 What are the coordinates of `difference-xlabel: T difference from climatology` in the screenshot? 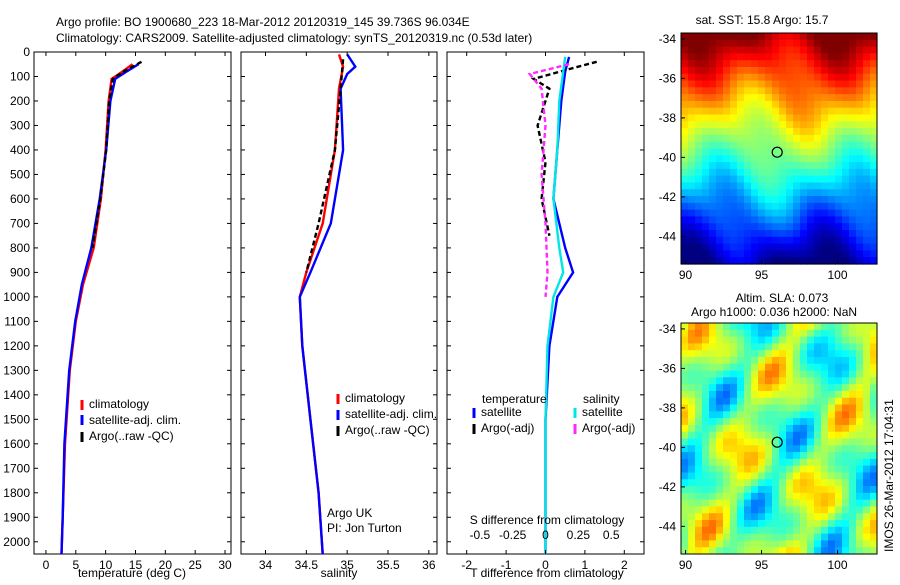 It's located at (547, 573).